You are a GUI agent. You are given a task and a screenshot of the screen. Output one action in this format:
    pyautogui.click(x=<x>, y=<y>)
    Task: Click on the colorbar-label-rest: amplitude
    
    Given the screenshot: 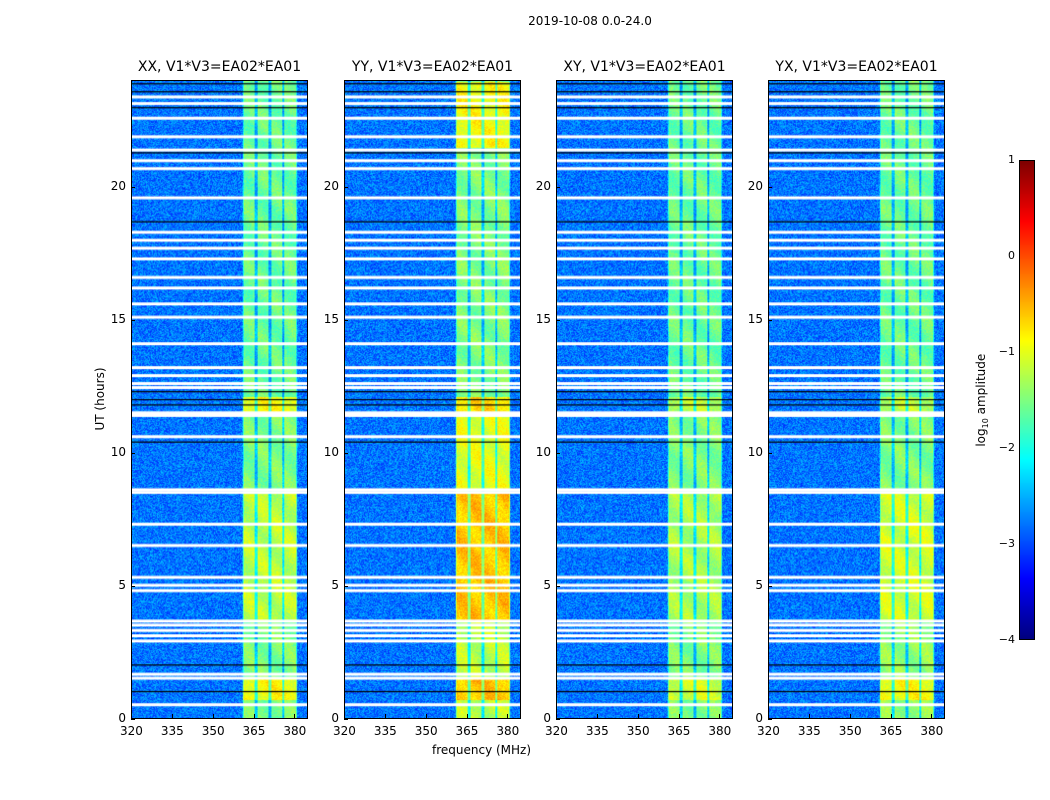 What is the action you would take?
    pyautogui.click(x=980, y=386)
    